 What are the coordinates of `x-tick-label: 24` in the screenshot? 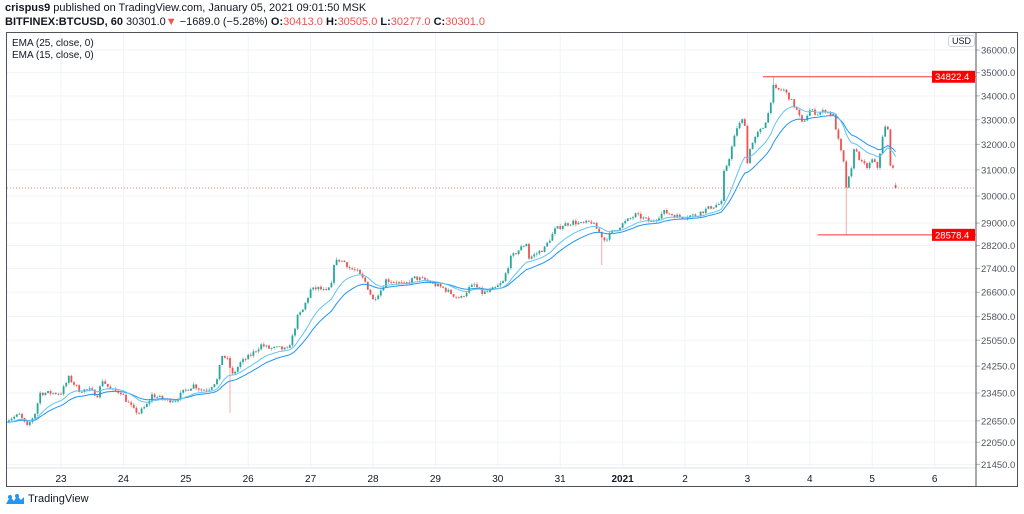 It's located at (124, 479).